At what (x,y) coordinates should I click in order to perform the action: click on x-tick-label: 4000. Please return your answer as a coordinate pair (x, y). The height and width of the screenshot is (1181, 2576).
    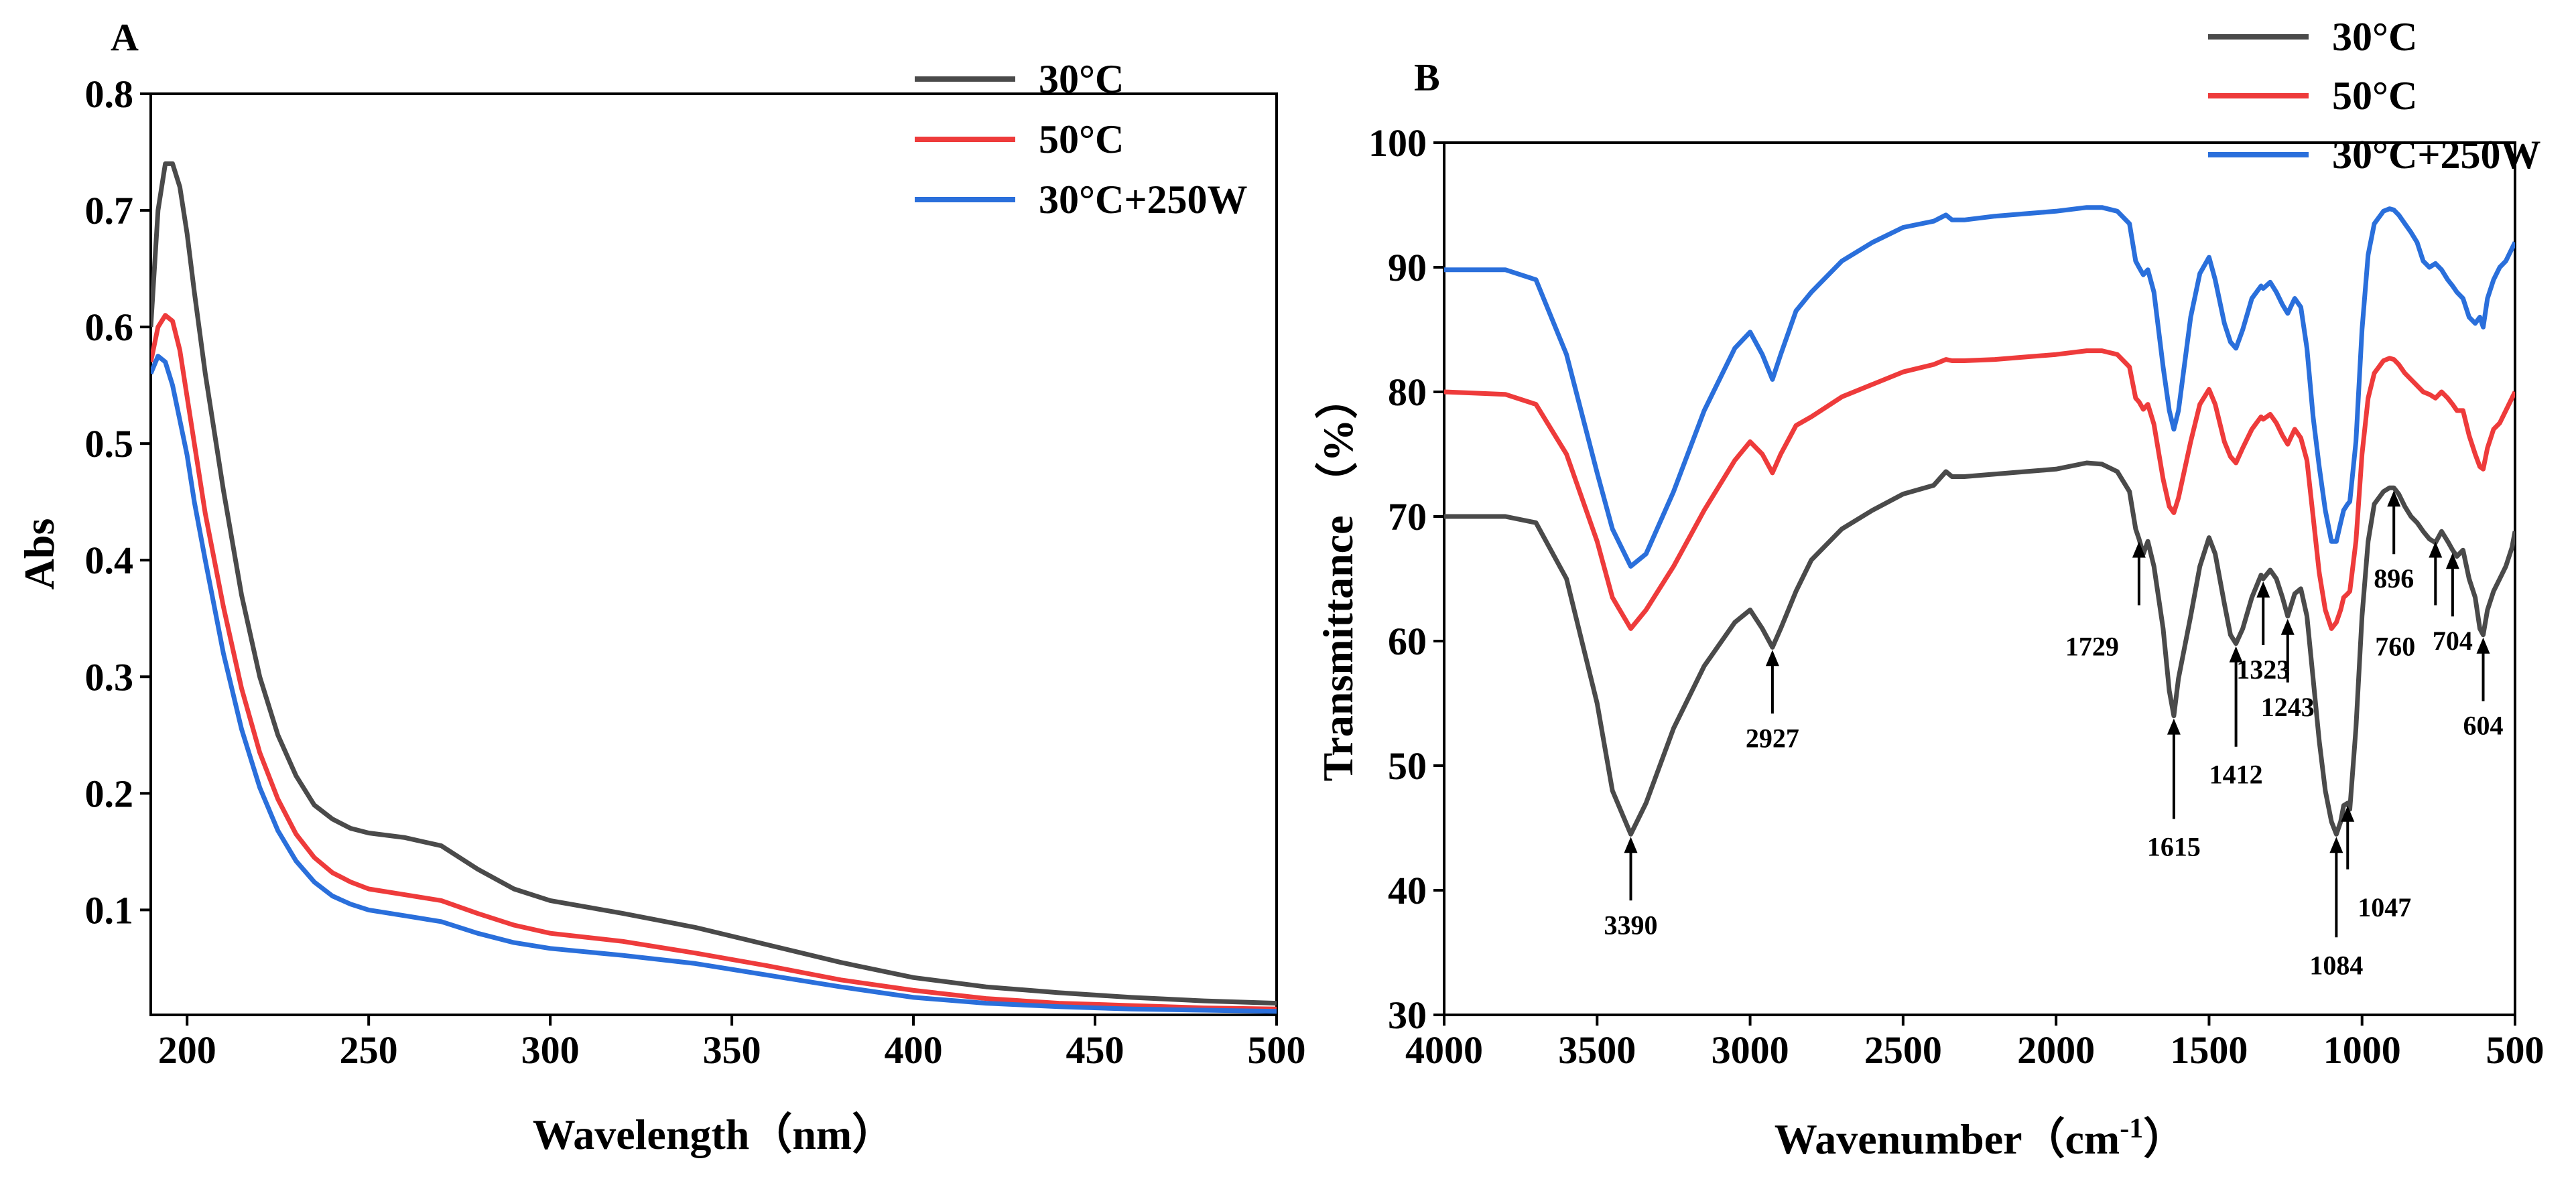
    Looking at the image, I should click on (1444, 1050).